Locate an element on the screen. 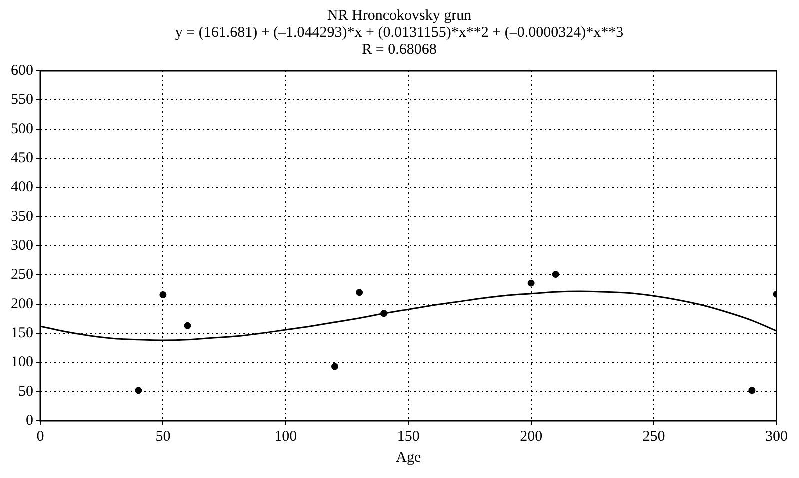 The width and height of the screenshot is (799, 478). y-tick-label: 550 is located at coordinates (22, 100).